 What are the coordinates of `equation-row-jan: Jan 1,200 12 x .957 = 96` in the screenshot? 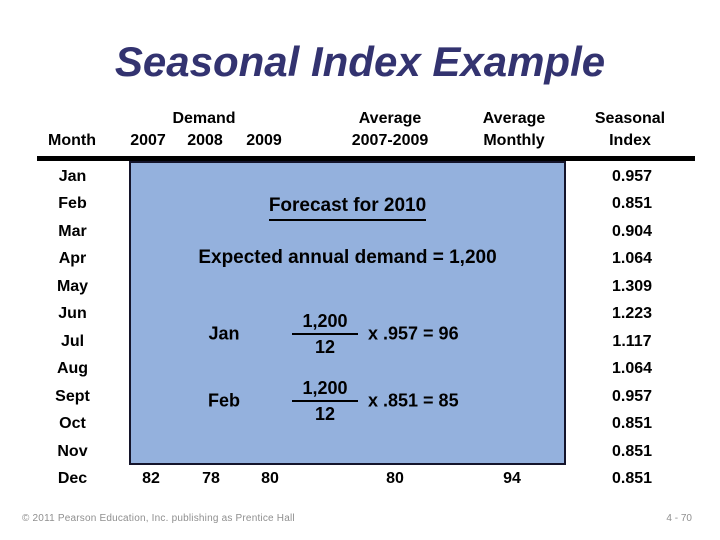 It's located at (347, 334).